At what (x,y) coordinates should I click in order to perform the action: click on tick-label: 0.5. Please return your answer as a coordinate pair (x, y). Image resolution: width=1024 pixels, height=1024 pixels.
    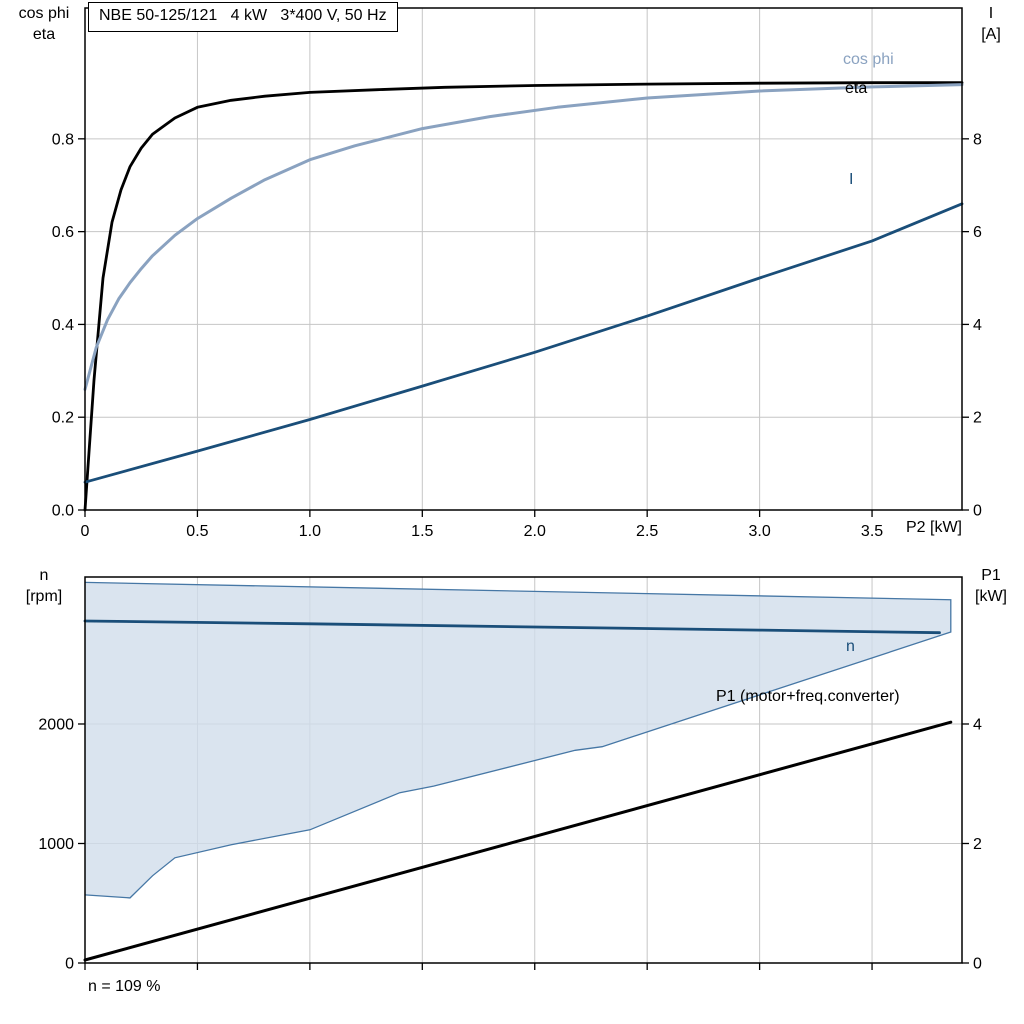
    Looking at the image, I should click on (197, 531).